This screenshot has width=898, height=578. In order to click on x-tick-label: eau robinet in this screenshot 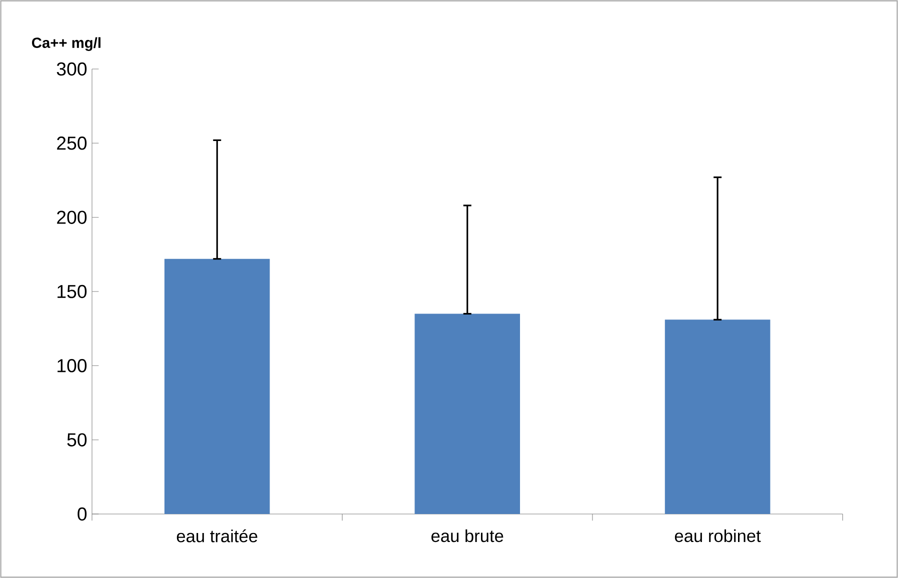, I will do `click(717, 535)`.